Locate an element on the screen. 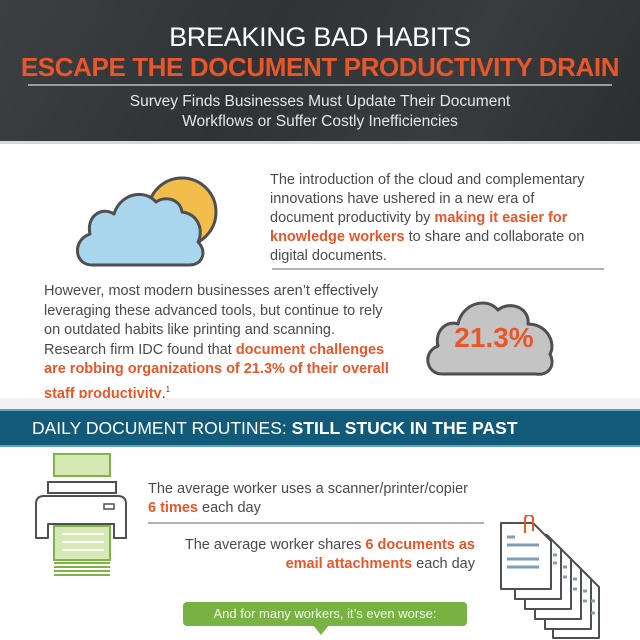 The image size is (640, 640). callout-pointer is located at coordinates (321, 630).